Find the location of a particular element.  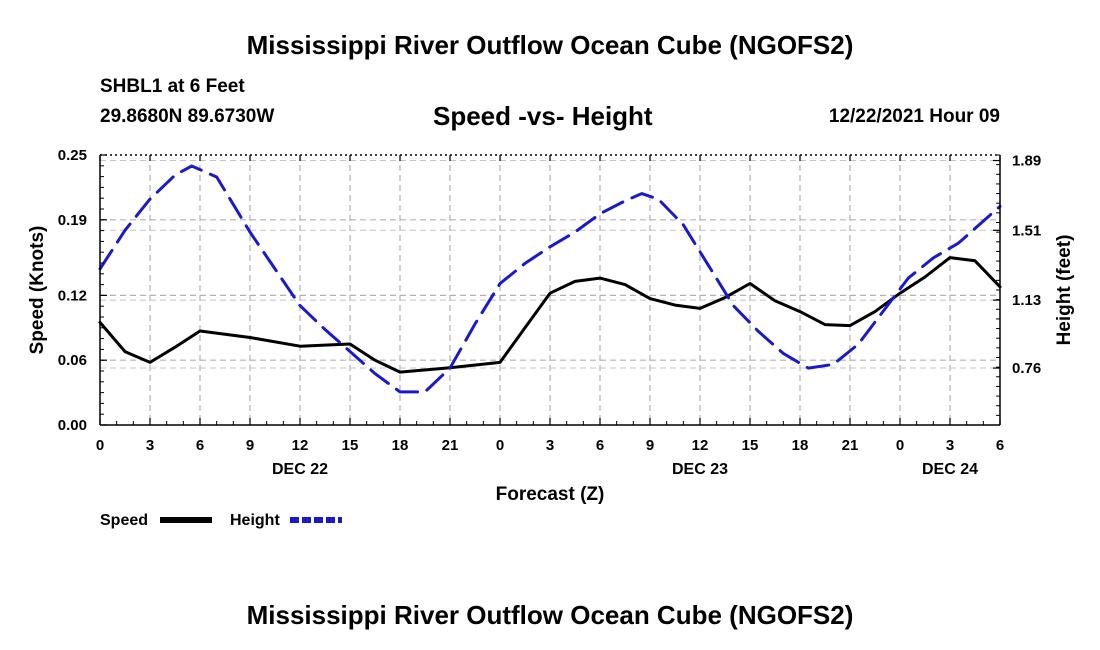

y2-tick-label: 0.76 is located at coordinates (1026, 368).